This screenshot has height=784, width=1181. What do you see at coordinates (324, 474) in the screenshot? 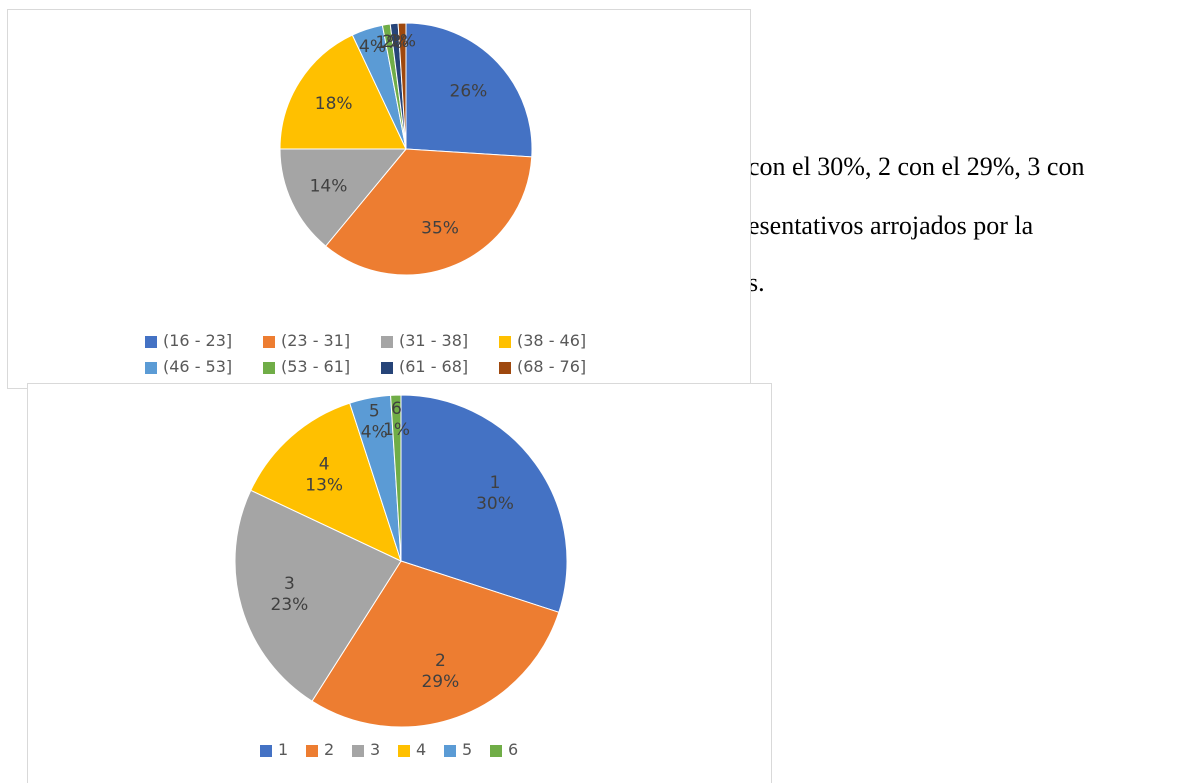
I see `category-pie-data-label-4: 4 13%` at bounding box center [324, 474].